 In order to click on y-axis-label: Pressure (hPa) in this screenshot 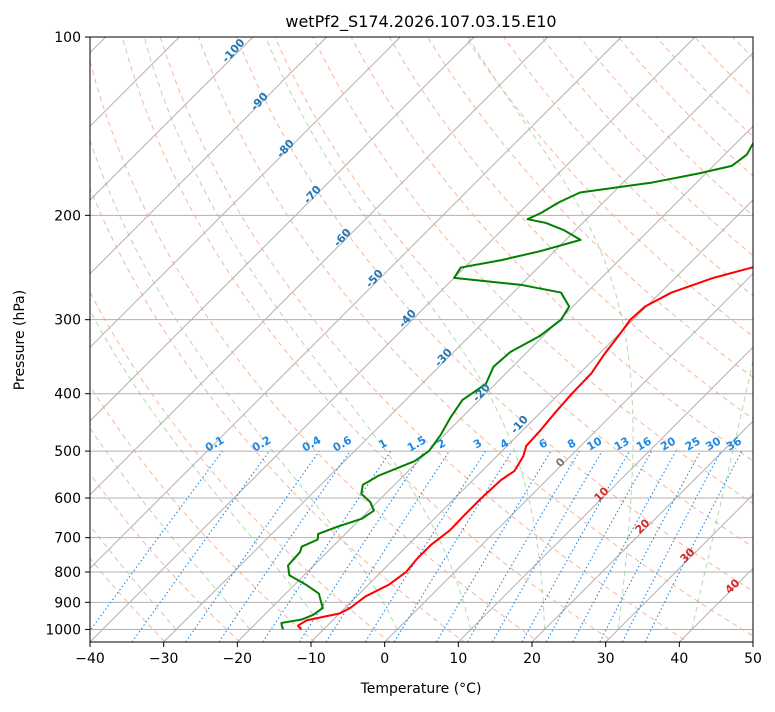, I will do `click(20, 340)`.